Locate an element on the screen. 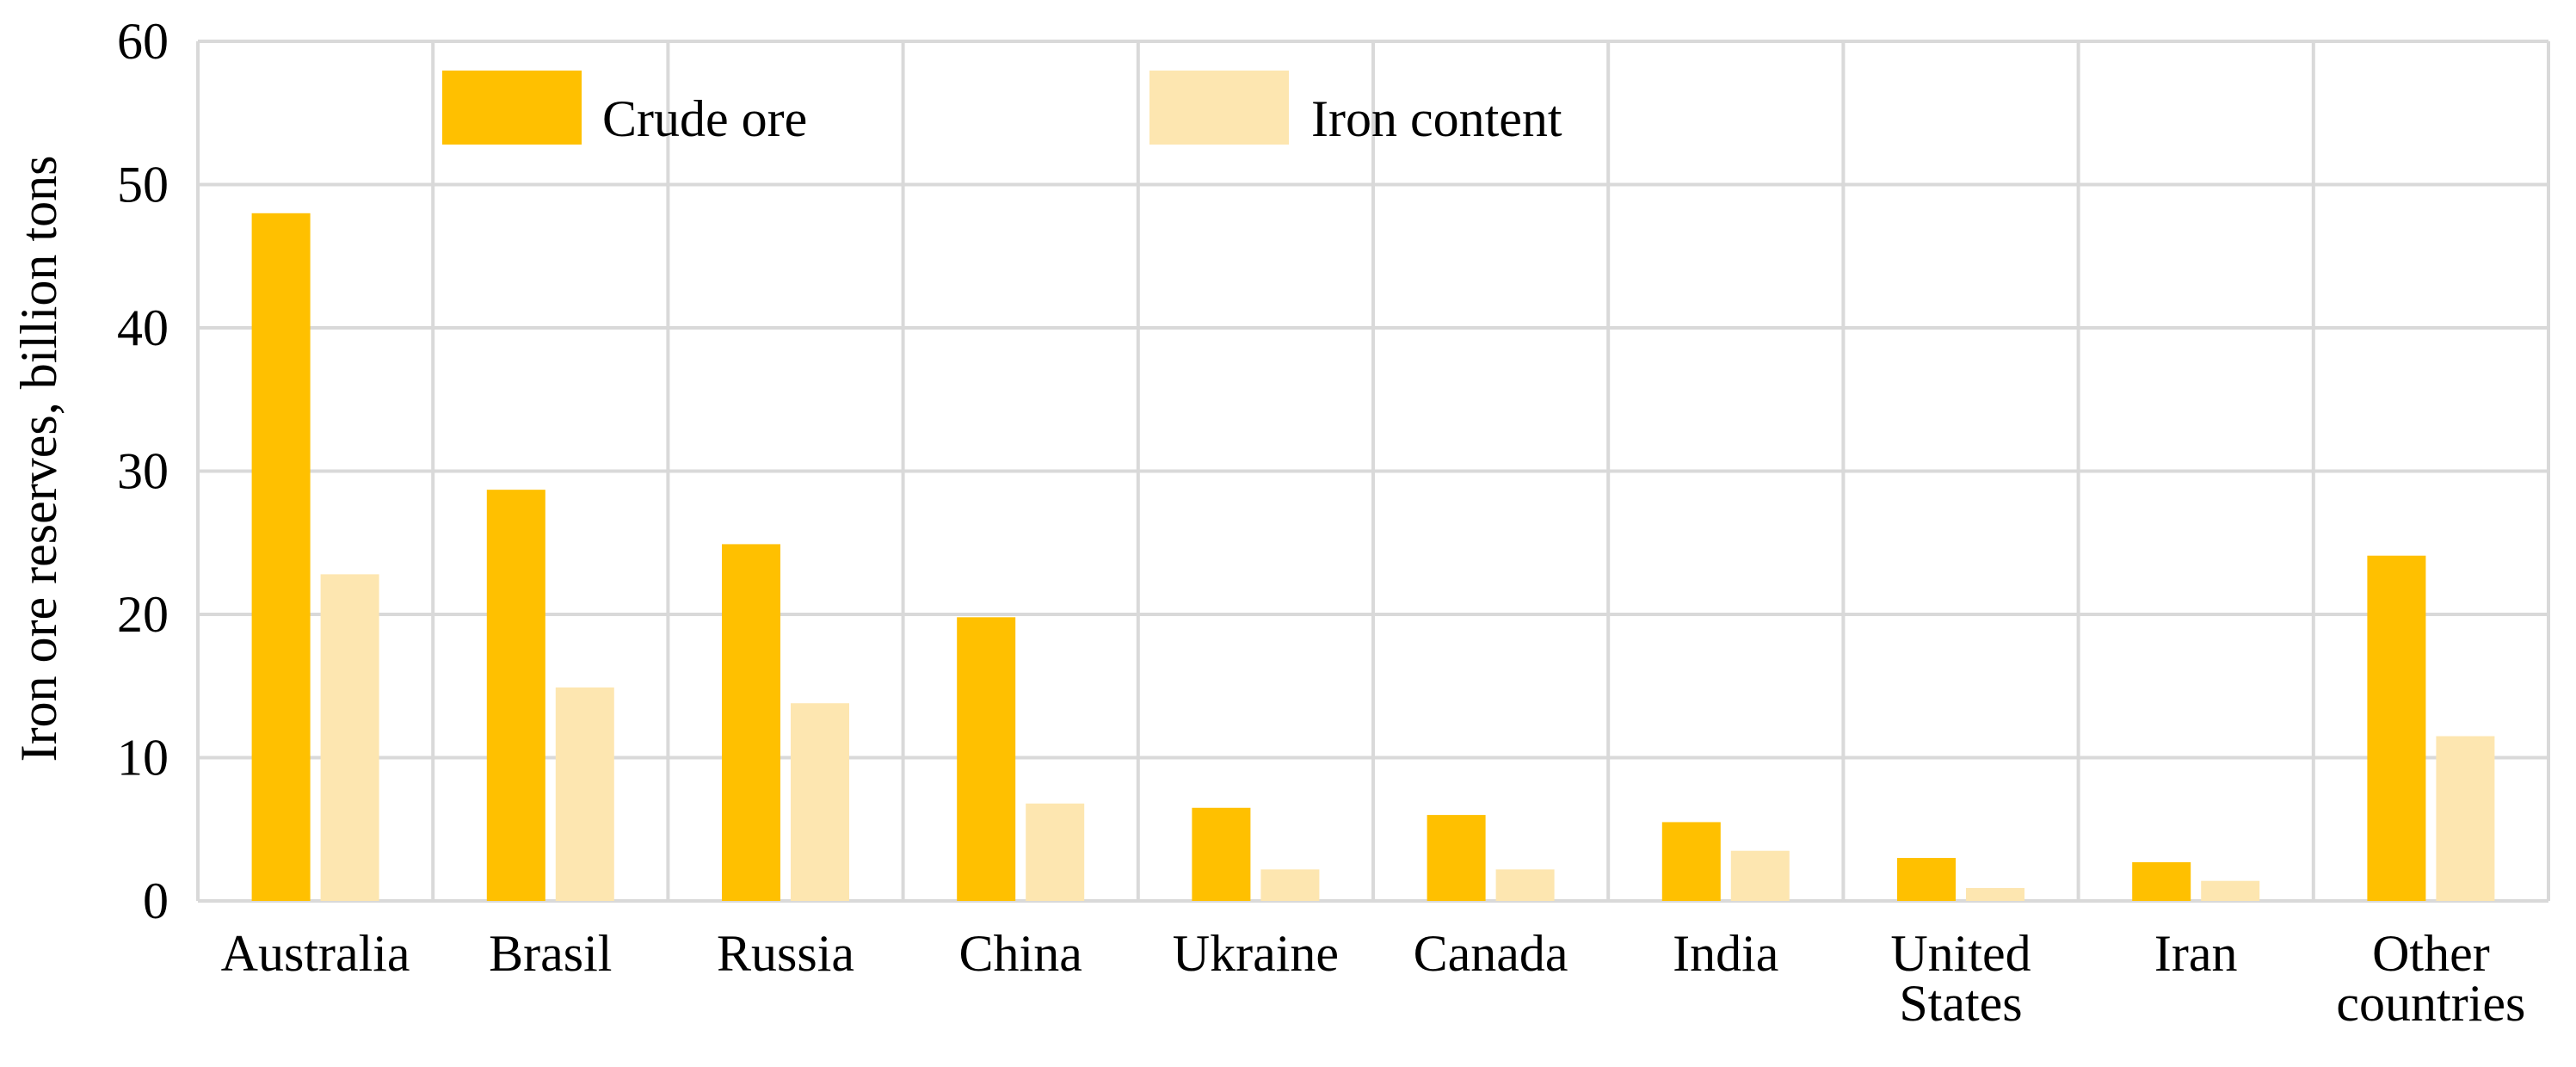 The width and height of the screenshot is (2576, 1067). x-tick-label: China is located at coordinates (1020, 953).